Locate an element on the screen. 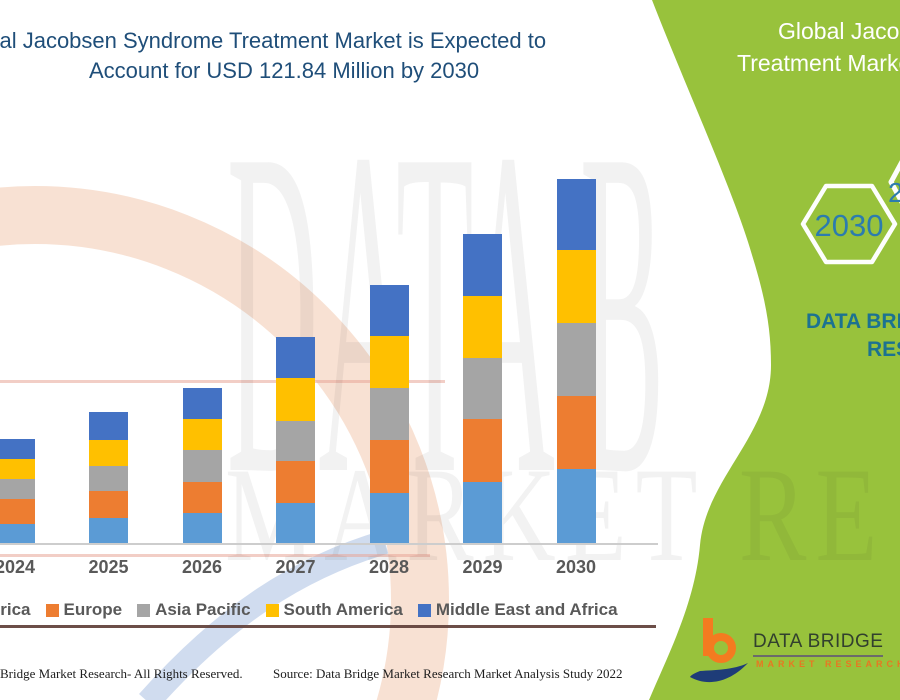 The image size is (900, 700). legend-item: Europe is located at coordinates (84, 610).